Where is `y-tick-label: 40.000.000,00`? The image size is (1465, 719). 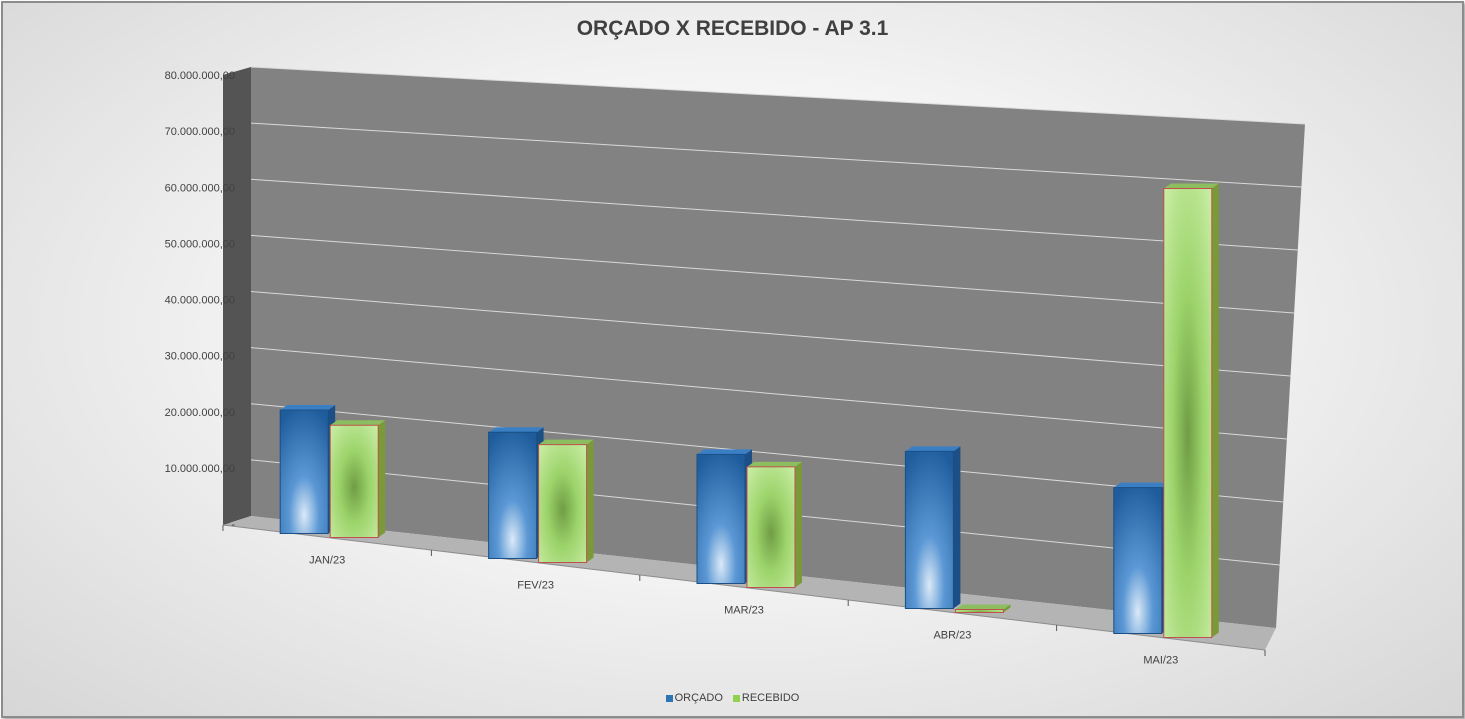
y-tick-label: 40.000.000,00 is located at coordinates (200, 301).